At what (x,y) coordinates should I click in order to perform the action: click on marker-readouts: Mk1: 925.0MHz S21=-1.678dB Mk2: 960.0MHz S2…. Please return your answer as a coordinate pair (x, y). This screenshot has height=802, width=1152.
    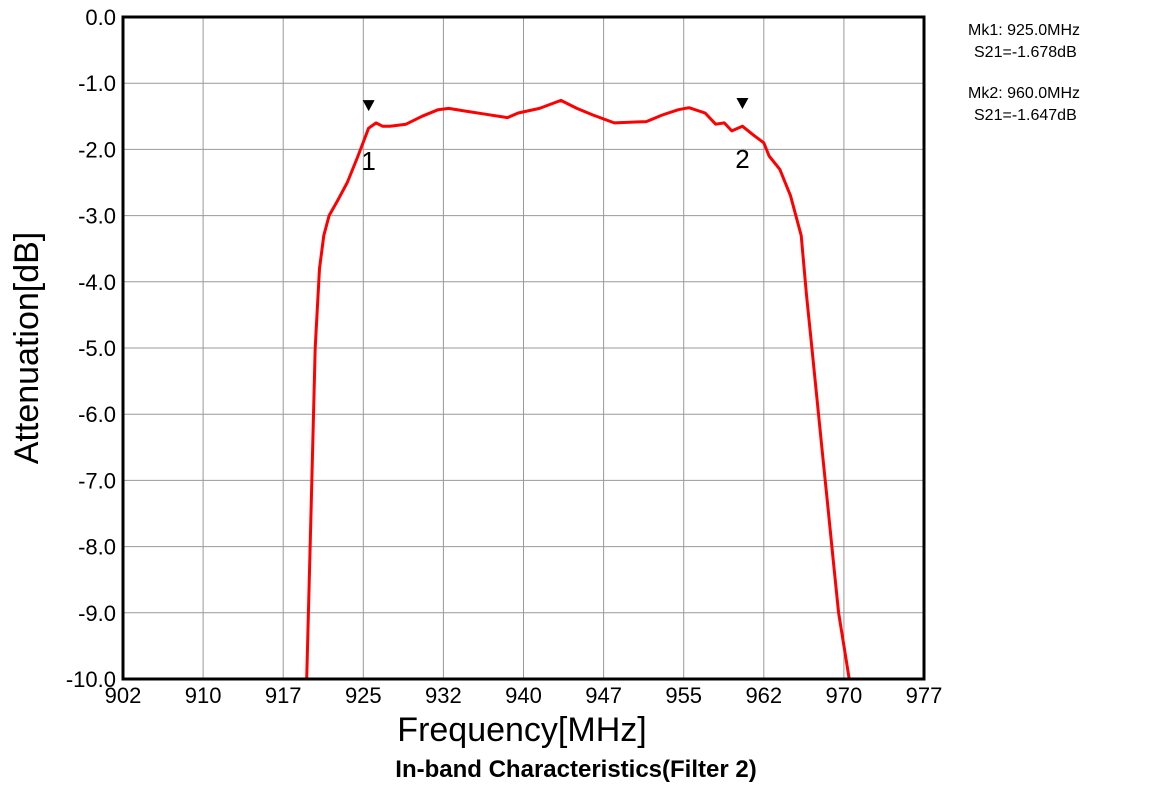
    Looking at the image, I should click on (1024, 73).